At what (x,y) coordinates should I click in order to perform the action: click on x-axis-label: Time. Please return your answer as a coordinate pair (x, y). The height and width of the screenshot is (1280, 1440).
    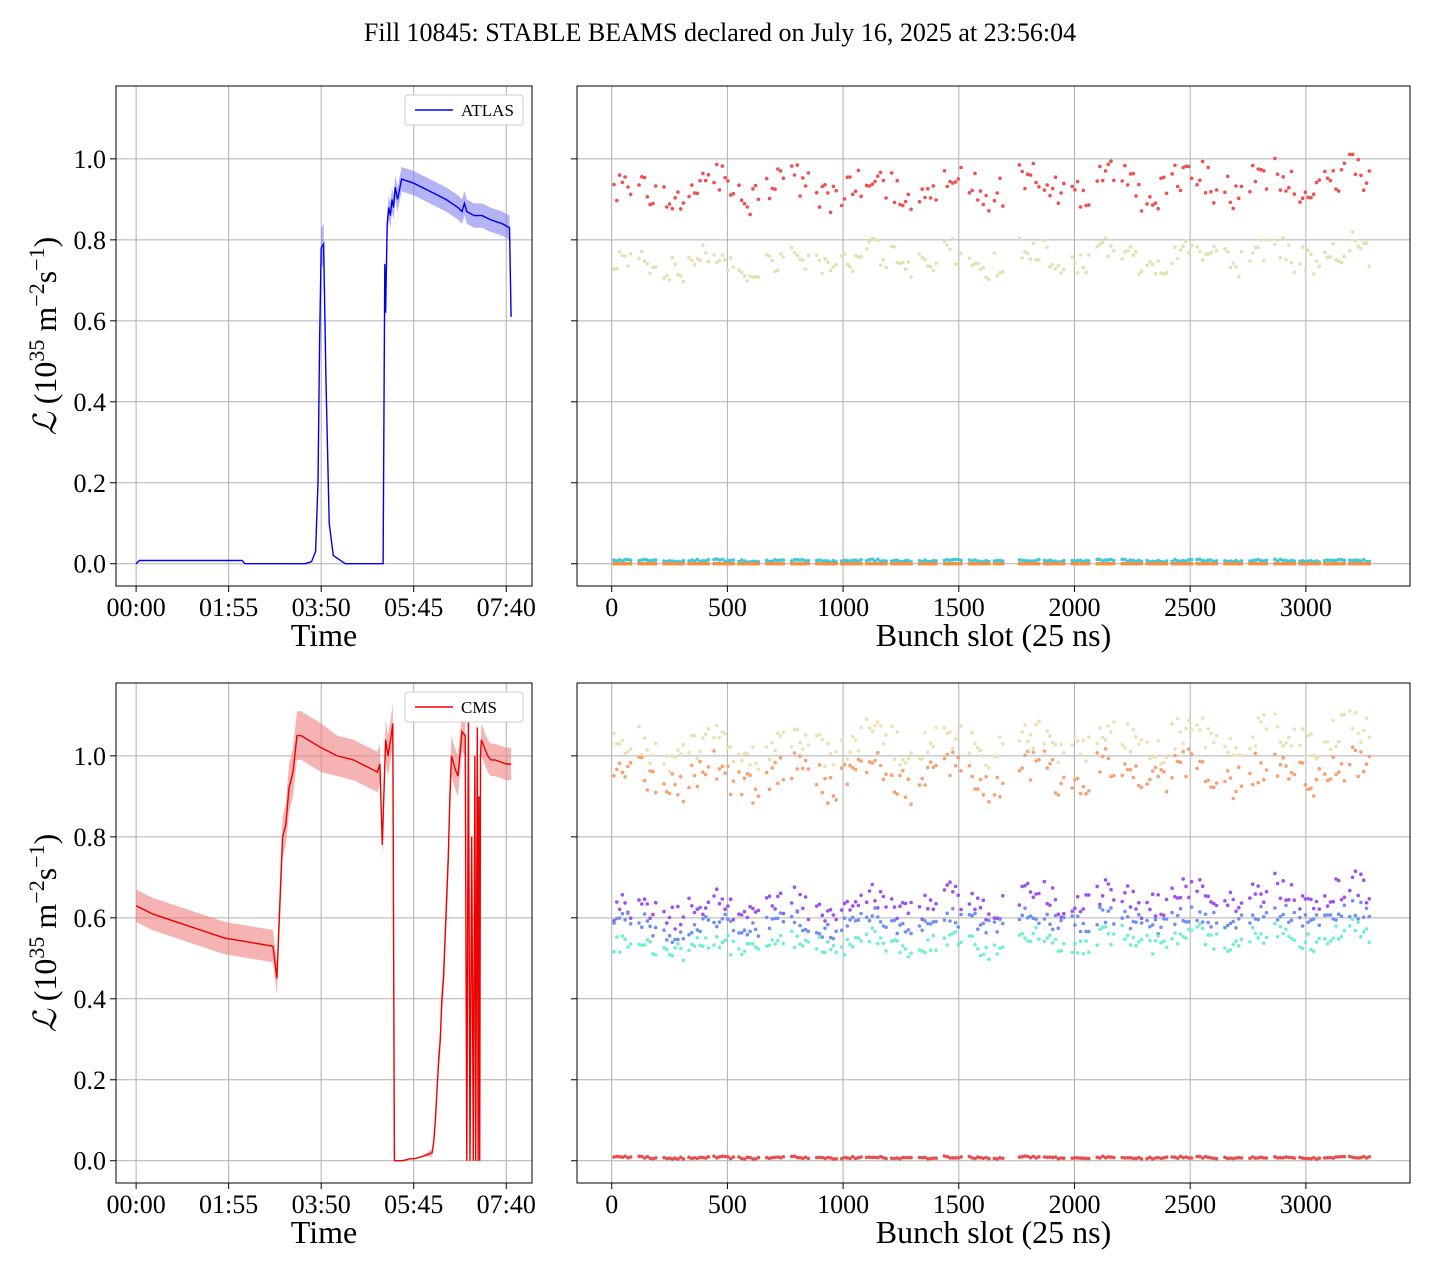
    Looking at the image, I should click on (324, 635).